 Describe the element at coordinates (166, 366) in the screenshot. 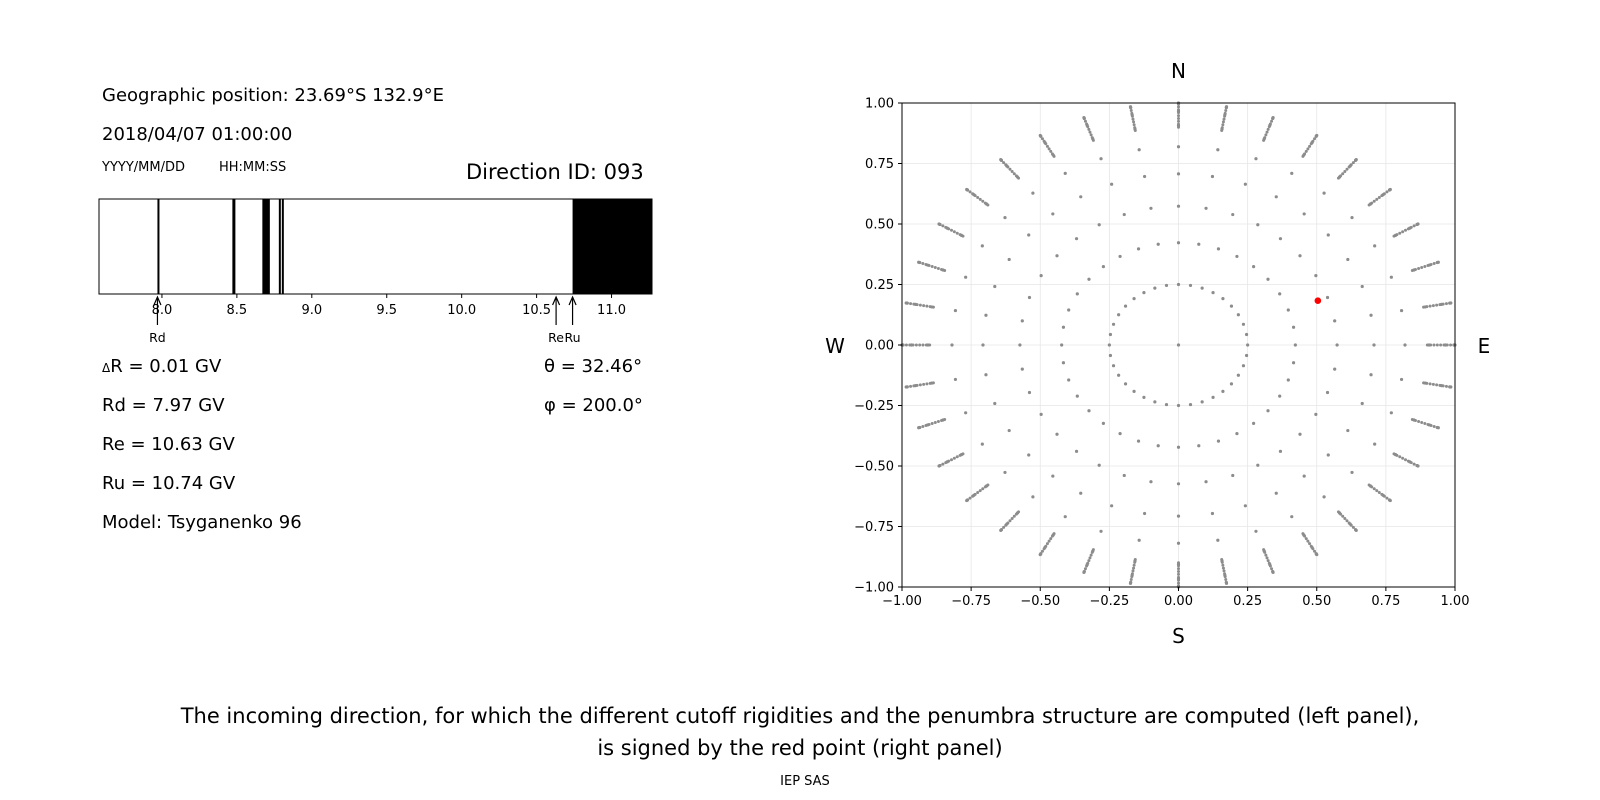

I see `delta-r-text: R = 0.01 GV` at that location.